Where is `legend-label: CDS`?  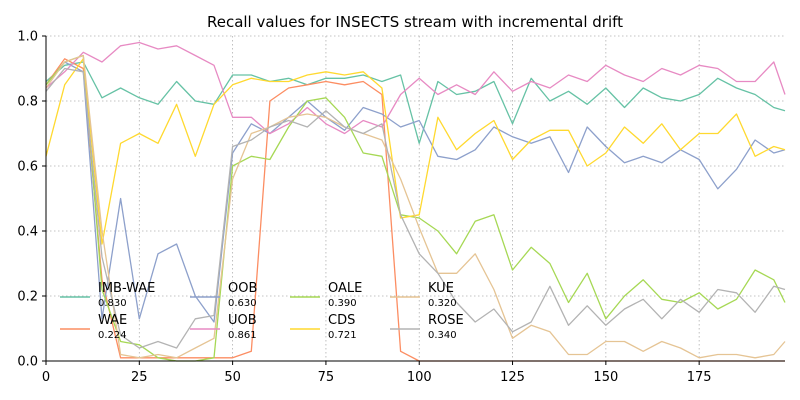 legend-label: CDS is located at coordinates (341, 320).